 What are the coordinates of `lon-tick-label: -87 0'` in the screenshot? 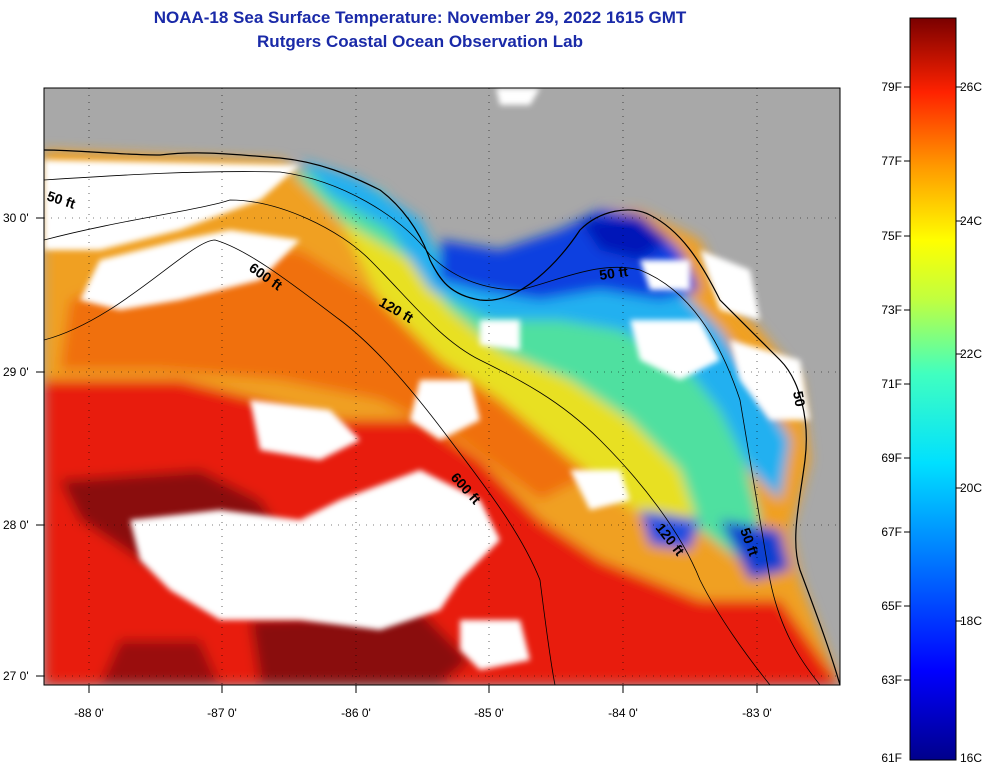 It's located at (222, 713).